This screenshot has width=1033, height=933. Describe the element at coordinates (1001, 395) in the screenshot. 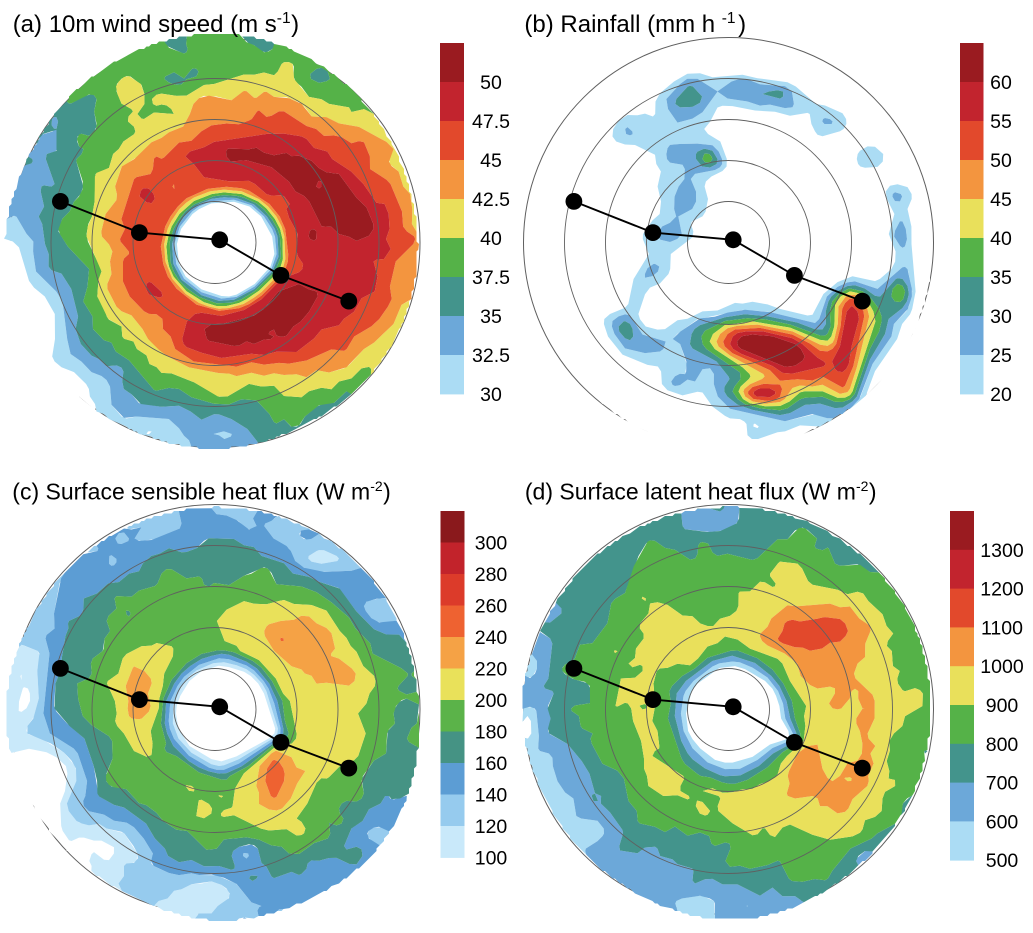

I see `svg-text: 20` at that location.